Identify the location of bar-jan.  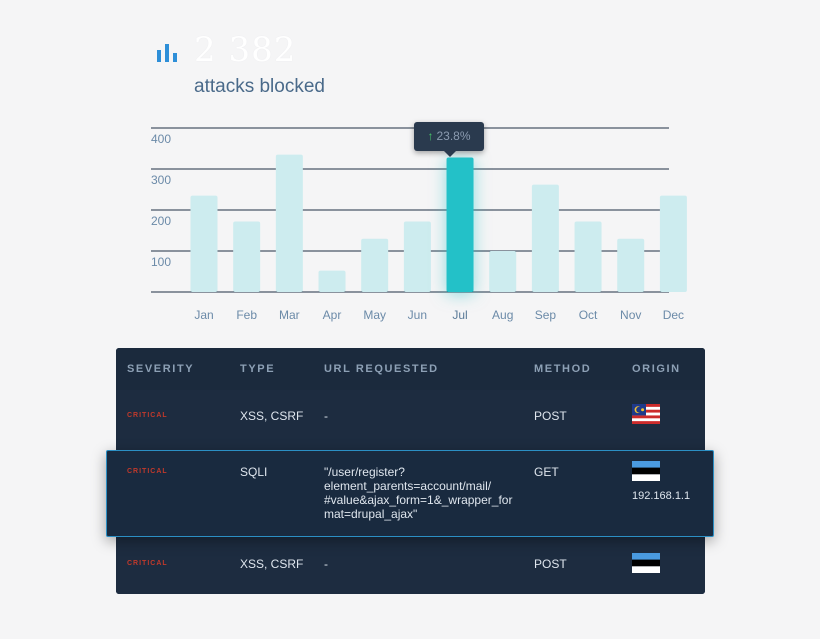
(204, 243).